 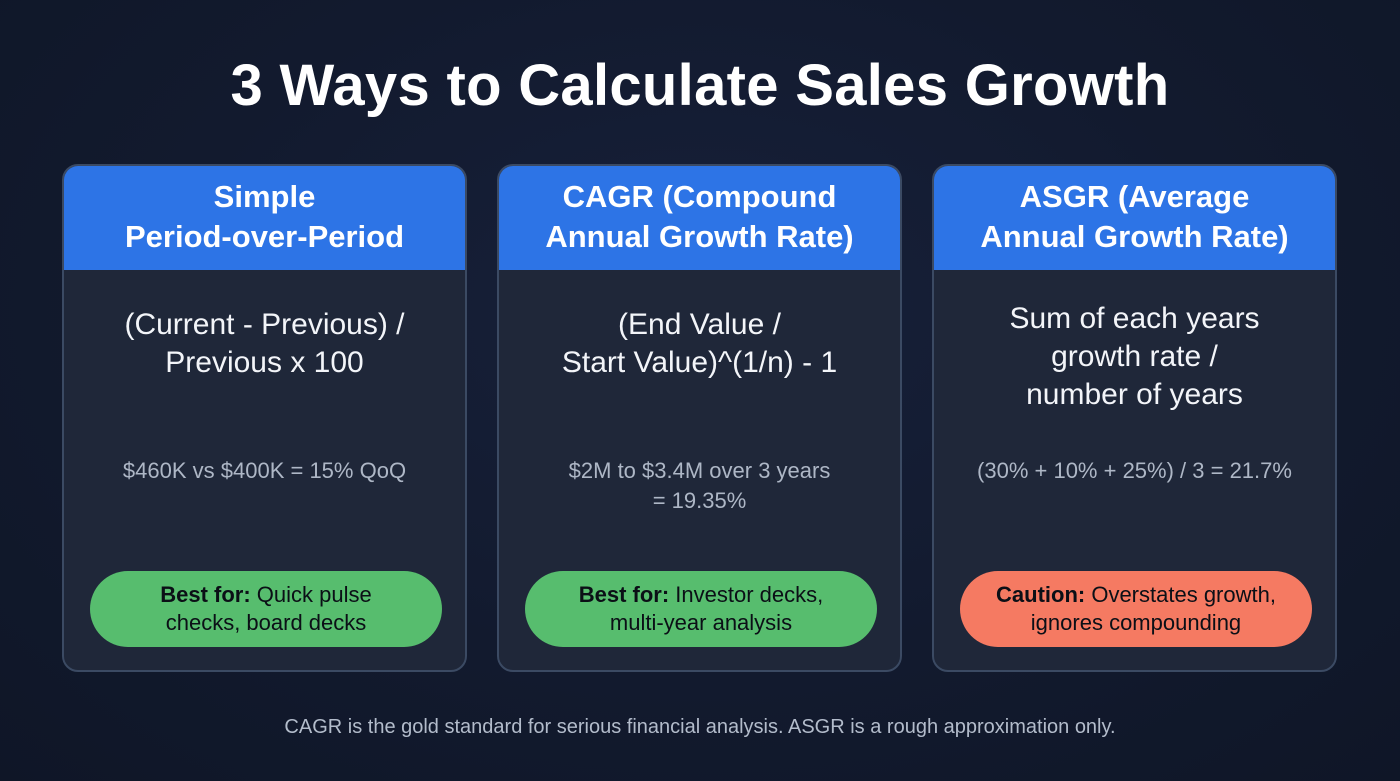 I want to click on example: $460K vs $400K = 15% QoQ, so click(x=264, y=471).